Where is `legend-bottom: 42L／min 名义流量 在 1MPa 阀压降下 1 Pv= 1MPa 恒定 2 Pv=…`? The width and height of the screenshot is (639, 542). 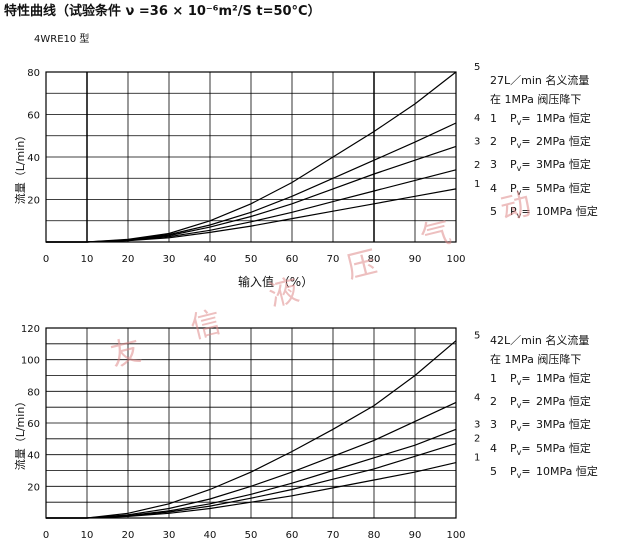
legend-bottom: 42L／min 名义流量 在 1MPa 阀压降下 1 Pv= 1MPa 恒定 2 Pv=… is located at coordinates (544, 408).